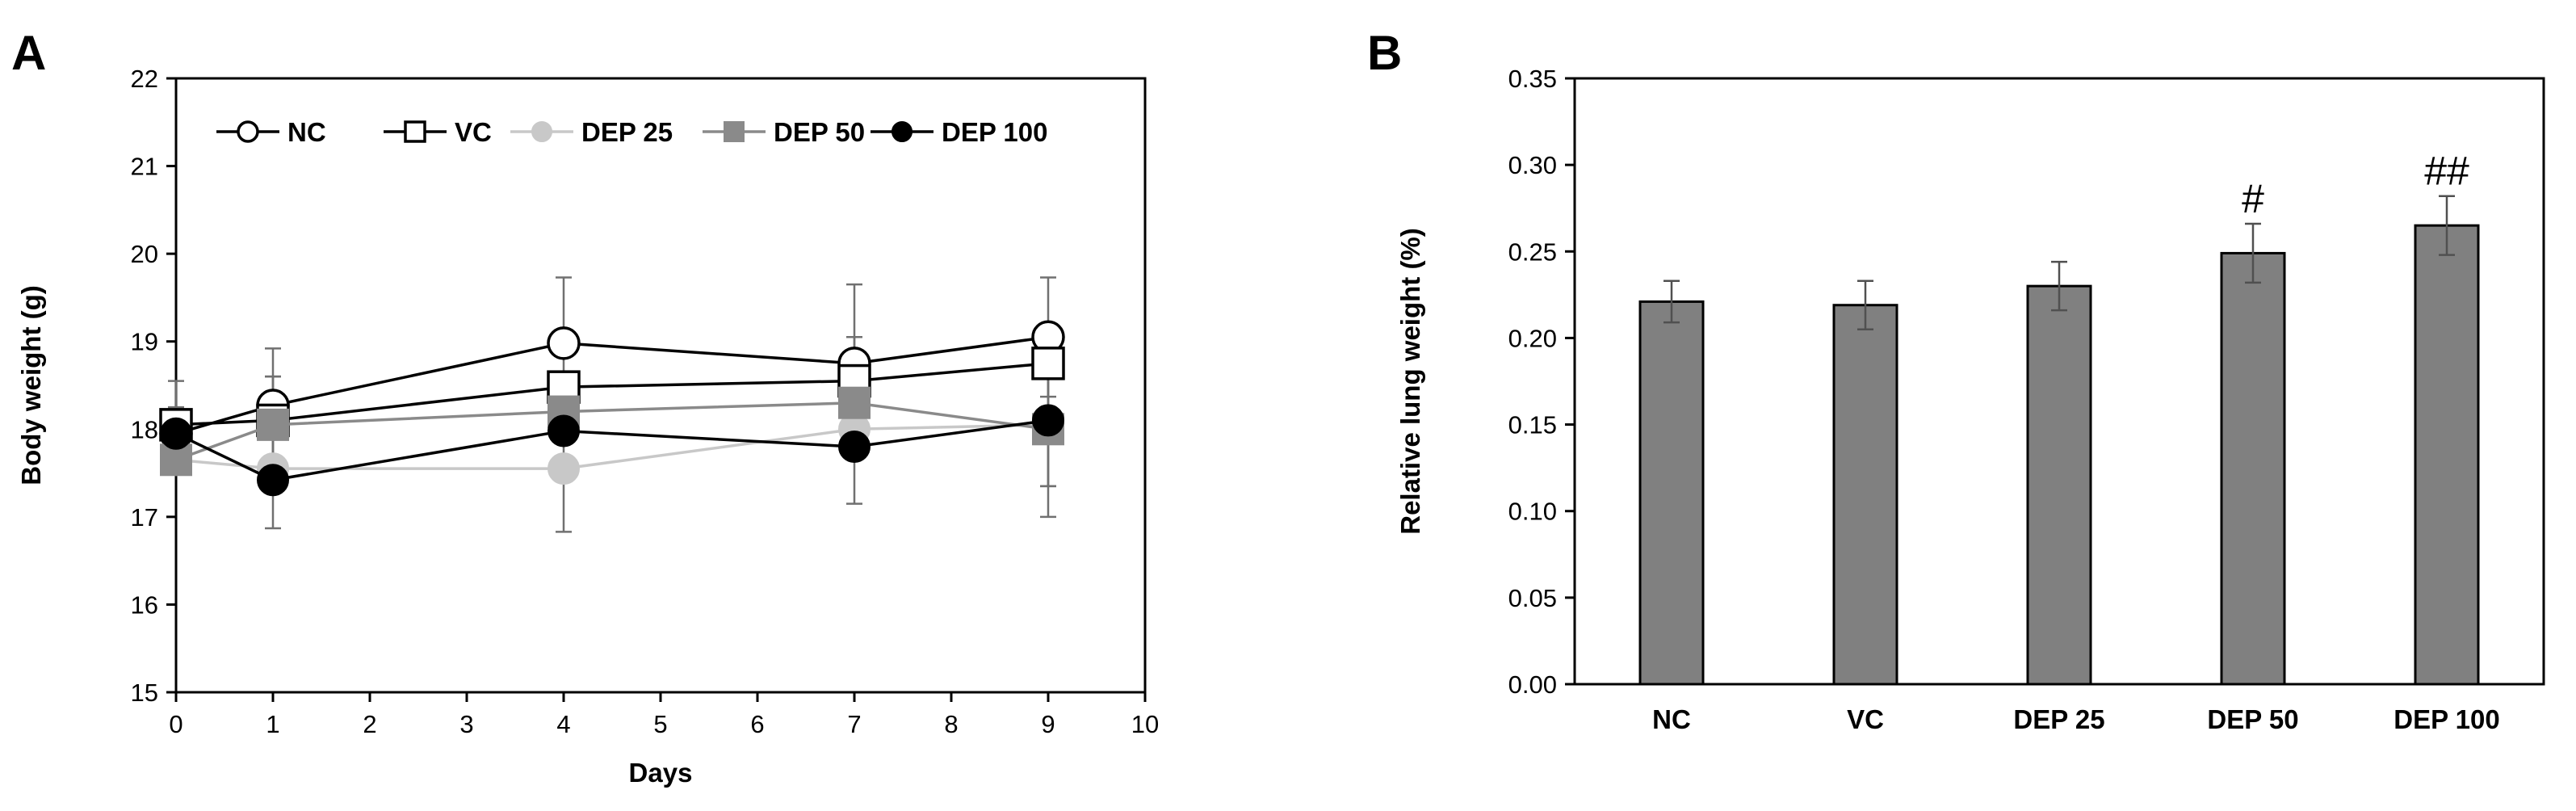 Image resolution: width=2576 pixels, height=811 pixels. What do you see at coordinates (1672, 493) in the screenshot?
I see `bar-nc` at bounding box center [1672, 493].